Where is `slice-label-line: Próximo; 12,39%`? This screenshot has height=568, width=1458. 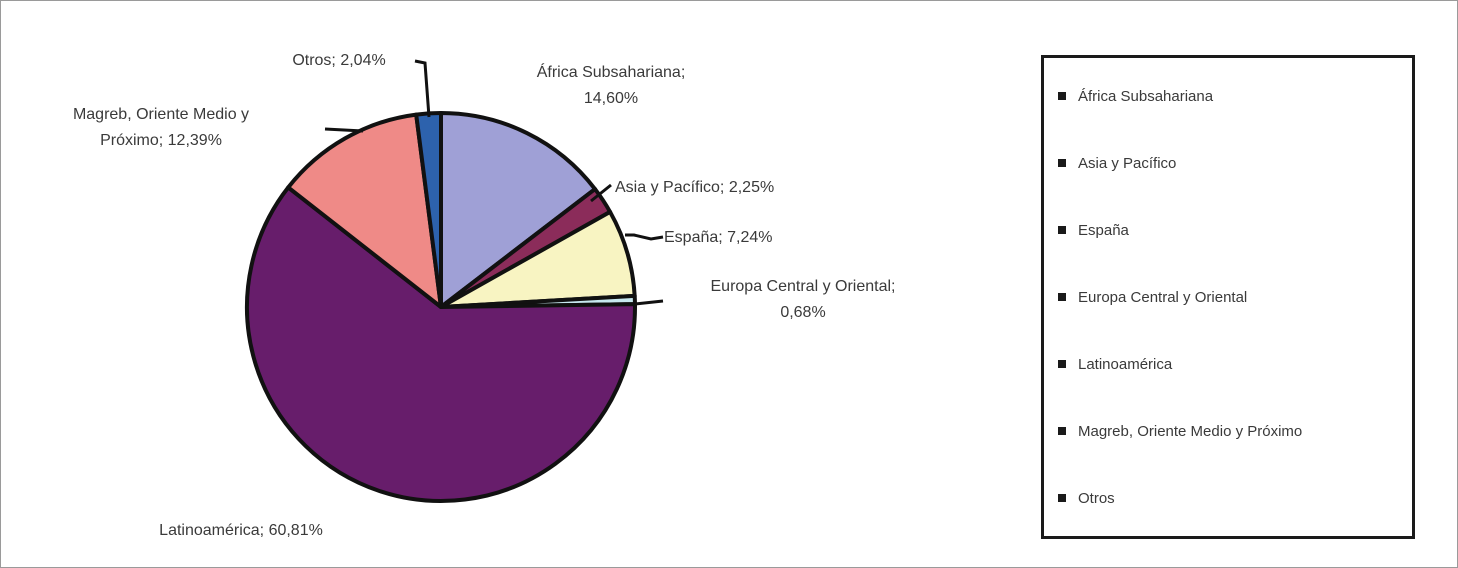 slice-label-line: Próximo; 12,39% is located at coordinates (161, 140).